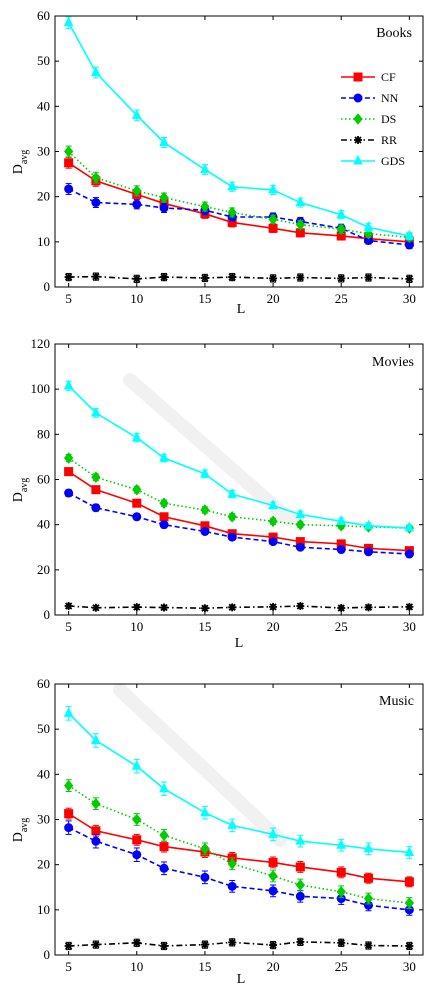  Describe the element at coordinates (393, 362) in the screenshot. I see `panel-title: Movies` at that location.